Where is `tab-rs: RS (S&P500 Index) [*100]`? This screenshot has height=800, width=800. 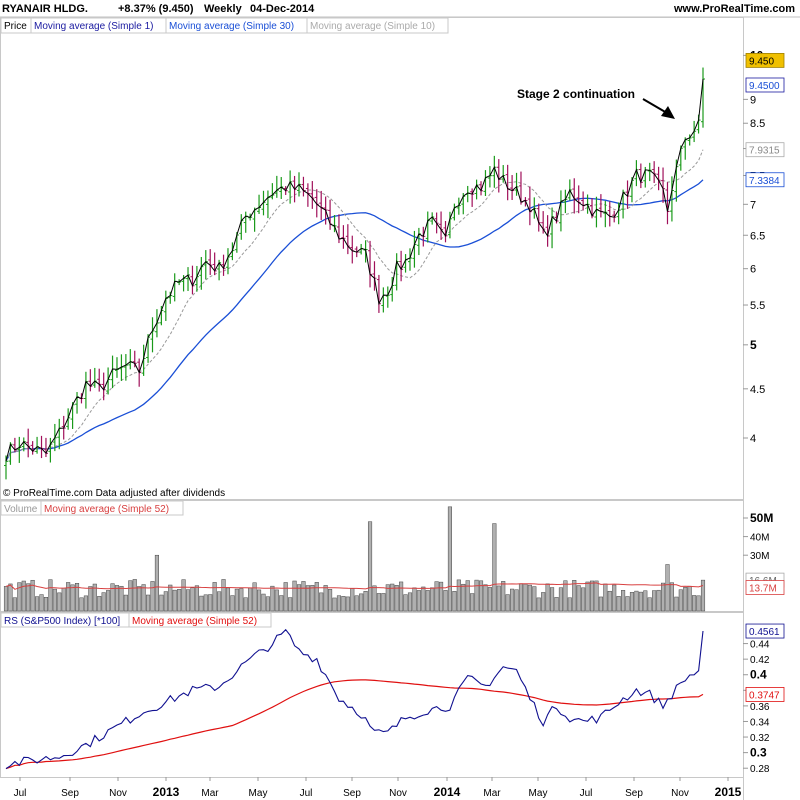 tab-rs: RS (S&P500 Index) [*100] is located at coordinates (62, 621).